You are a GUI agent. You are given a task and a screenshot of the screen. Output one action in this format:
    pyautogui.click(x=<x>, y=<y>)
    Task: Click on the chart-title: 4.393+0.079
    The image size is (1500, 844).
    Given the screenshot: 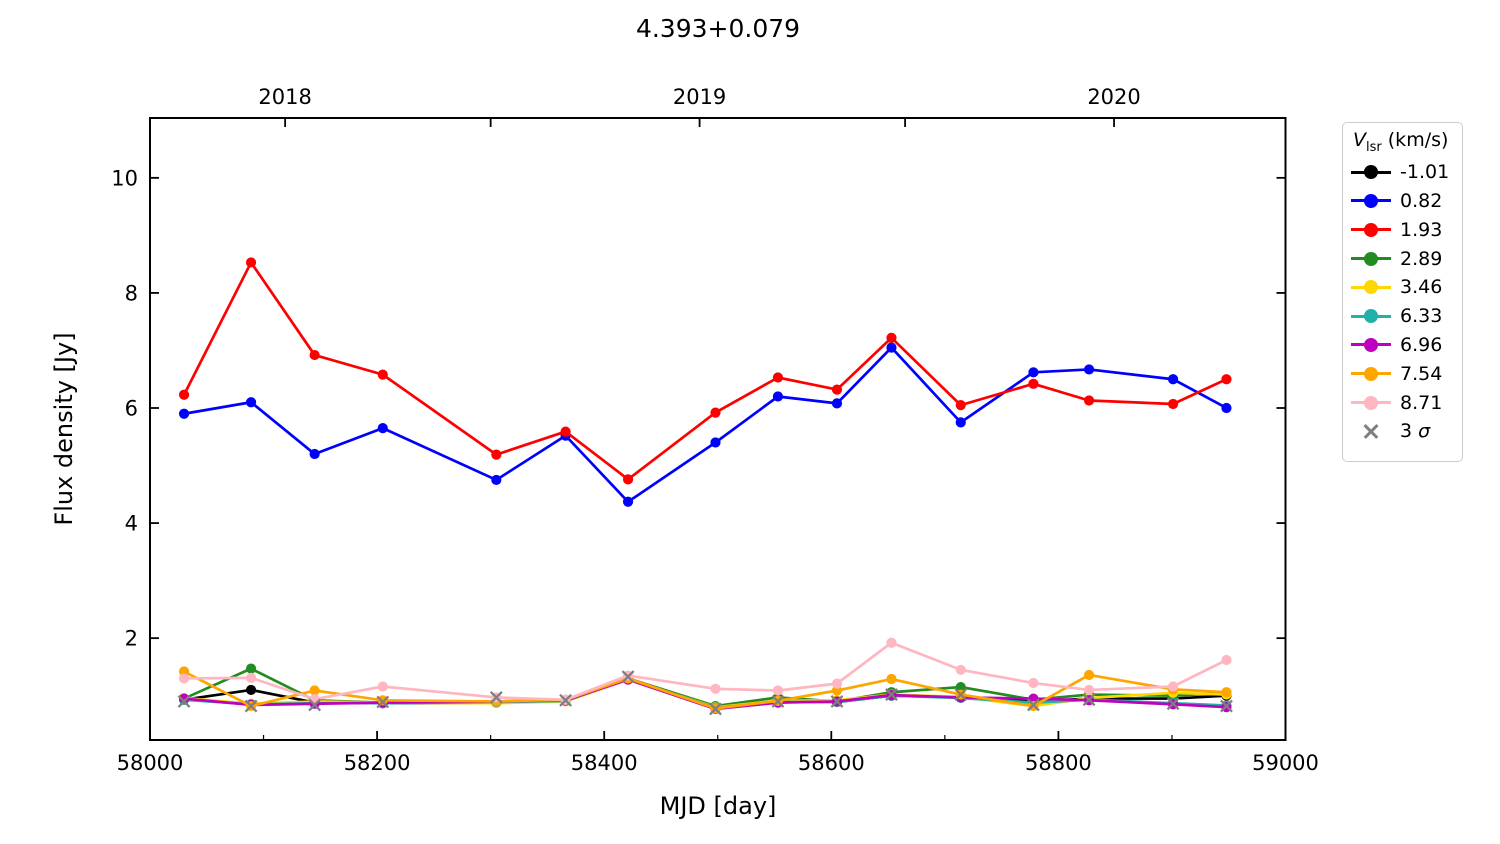 What is the action you would take?
    pyautogui.click(x=718, y=28)
    